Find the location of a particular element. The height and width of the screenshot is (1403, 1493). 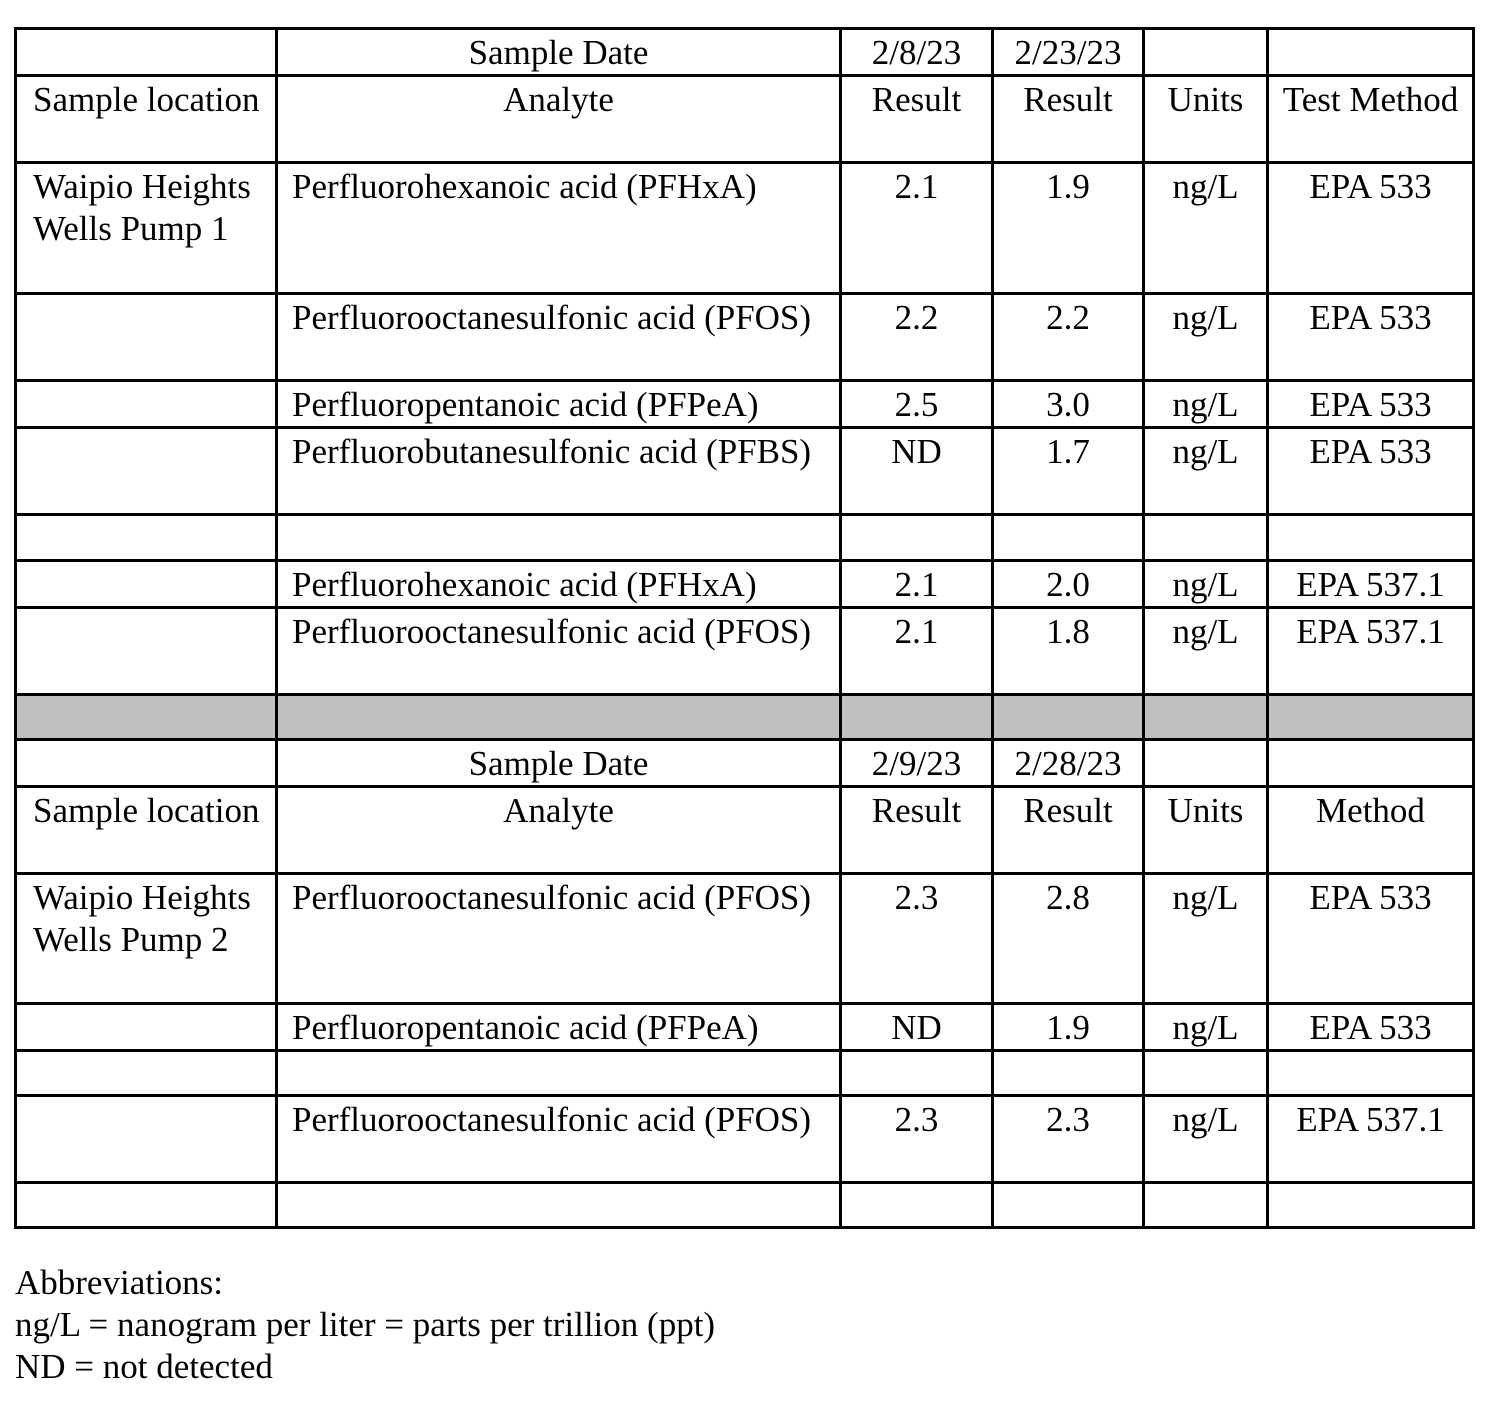

cell-analyte: Perfluorohexanoic acid (PFHxA) is located at coordinates (558, 584).